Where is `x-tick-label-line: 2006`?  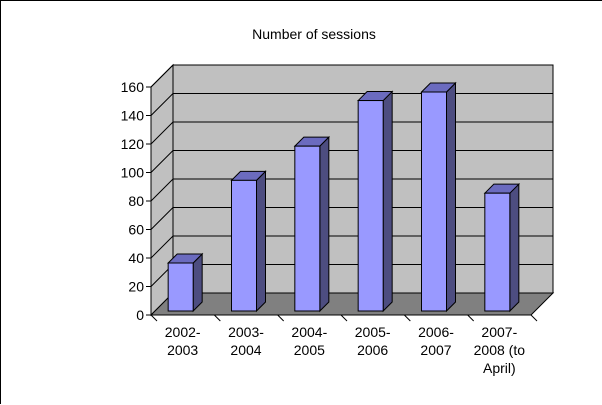 x-tick-label-line: 2006 is located at coordinates (372, 350).